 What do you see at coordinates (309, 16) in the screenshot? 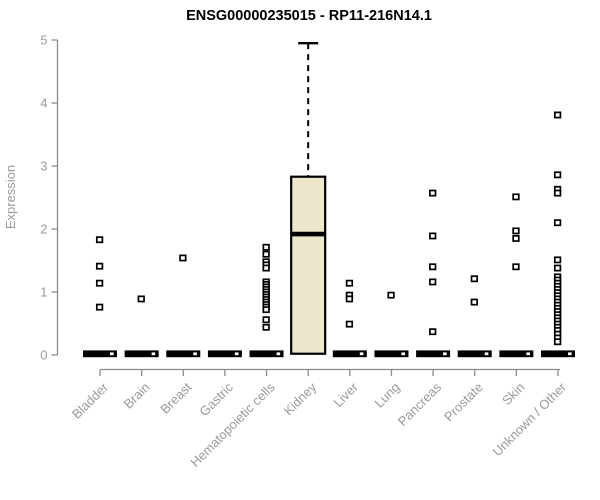
I see `chart-title: ENSG00000235015 - RP11-216N14.1` at bounding box center [309, 16].